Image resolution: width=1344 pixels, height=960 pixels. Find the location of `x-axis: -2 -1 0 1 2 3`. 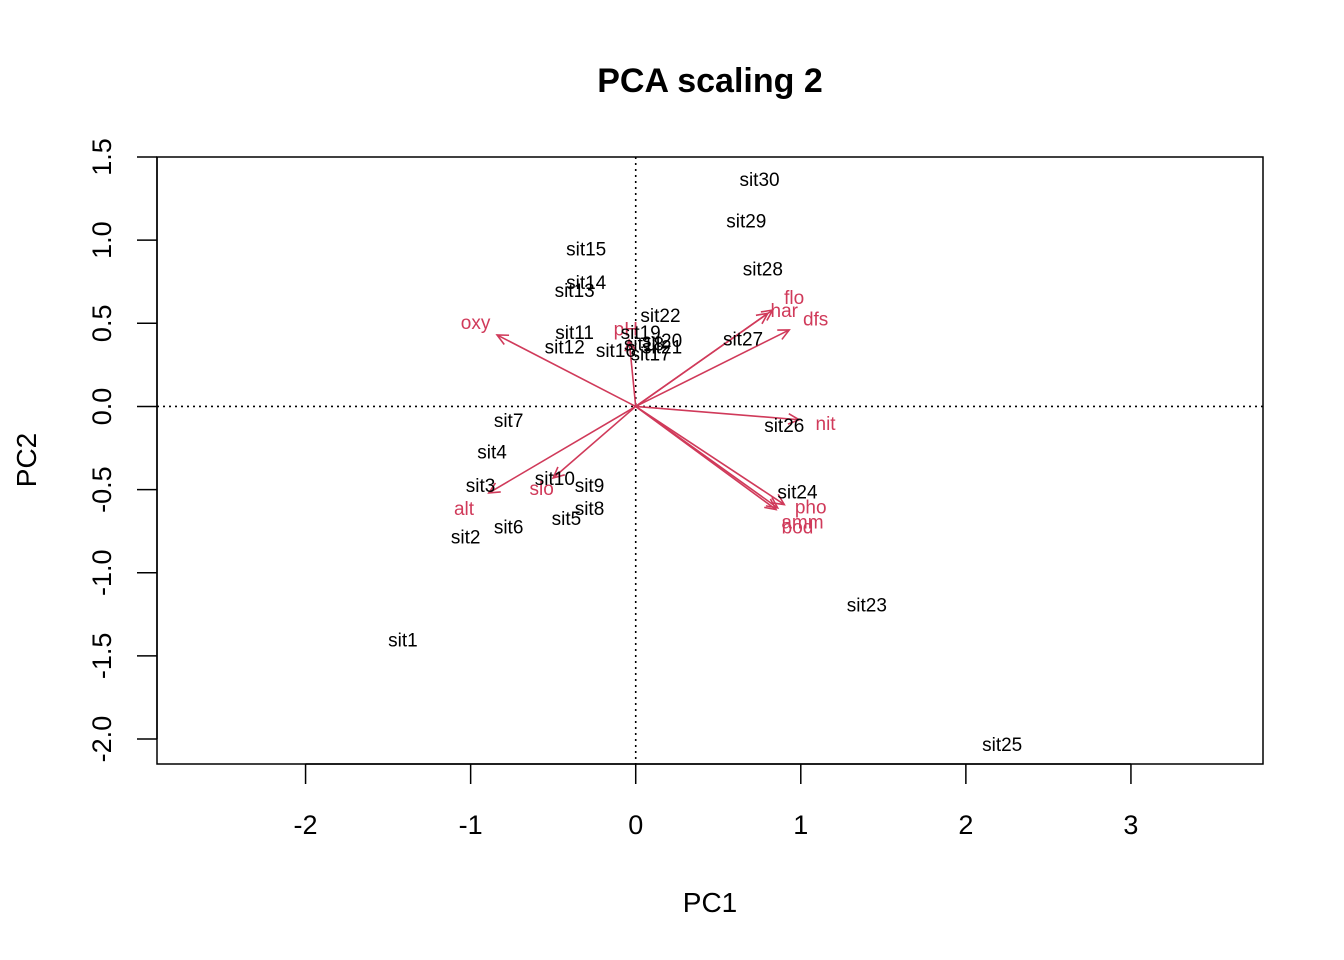

x-axis: -2 -1 0 1 2 3 is located at coordinates (716, 801).